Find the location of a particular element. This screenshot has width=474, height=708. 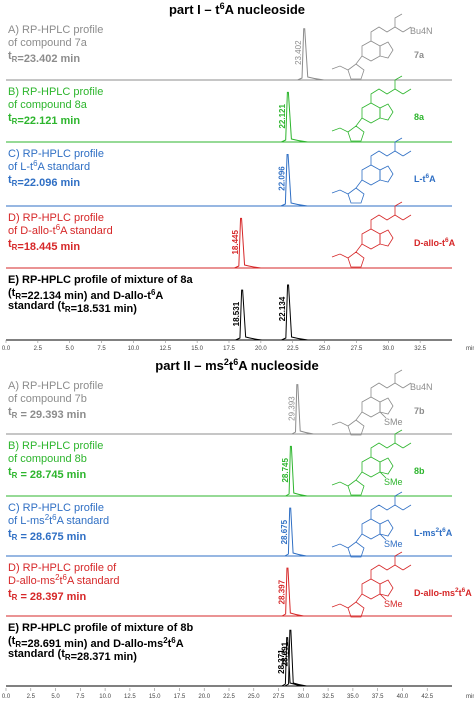

peak-label: 18.445 is located at coordinates (235, 242).